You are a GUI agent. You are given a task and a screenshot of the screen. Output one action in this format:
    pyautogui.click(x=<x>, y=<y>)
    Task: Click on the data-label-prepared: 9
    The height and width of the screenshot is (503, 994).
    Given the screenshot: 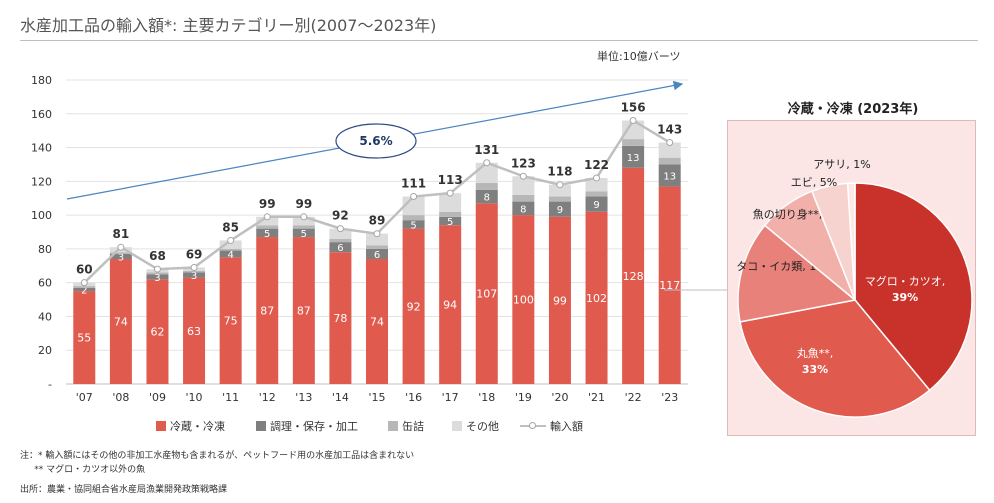 What is the action you would take?
    pyautogui.click(x=560, y=210)
    